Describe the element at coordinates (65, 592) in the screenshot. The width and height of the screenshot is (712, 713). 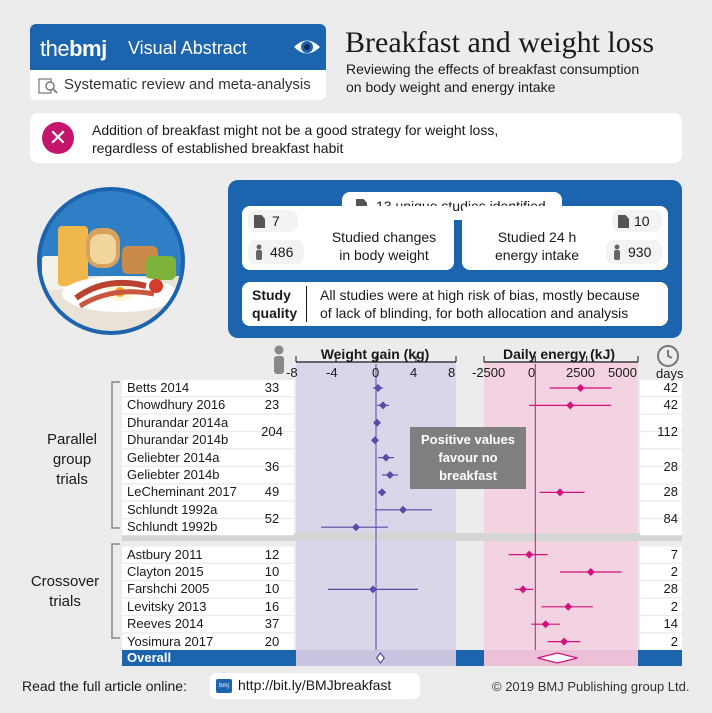
I see `crossover-group-label: Crossover trials` at that location.